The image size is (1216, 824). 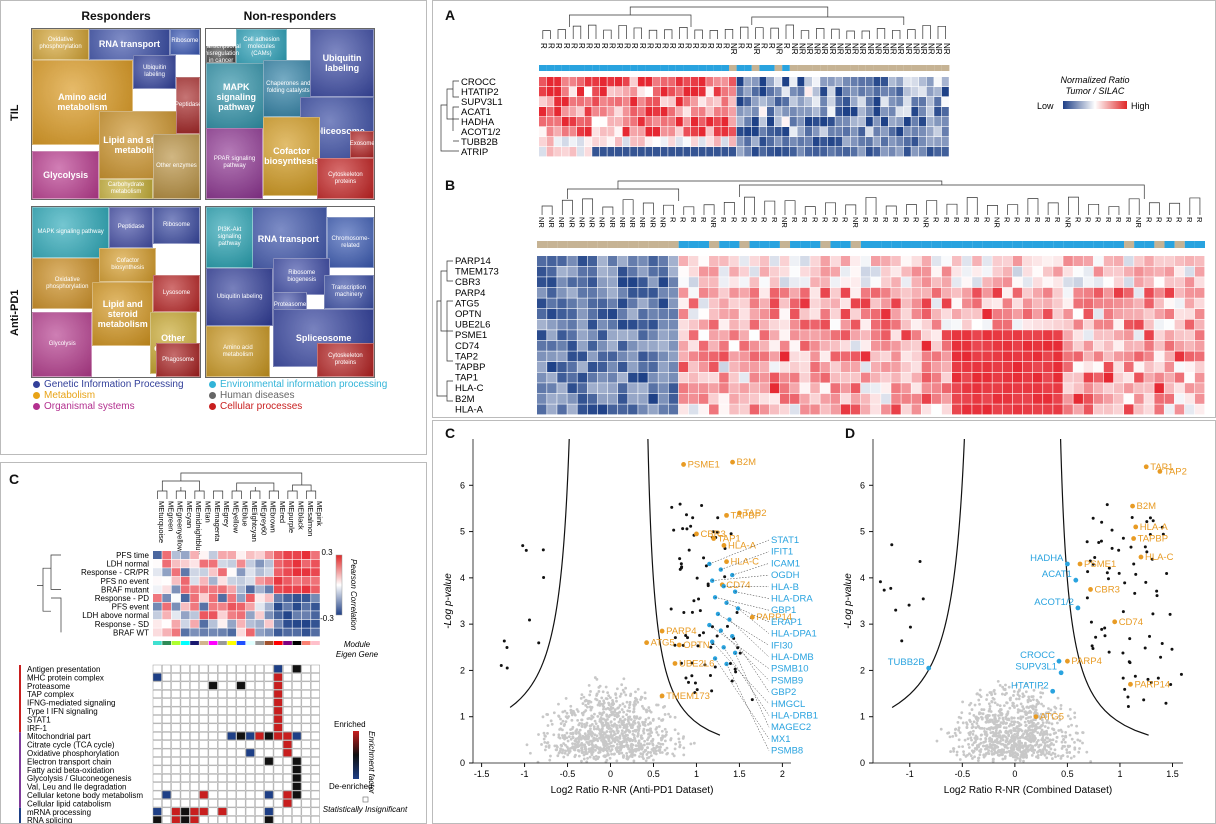 I want to click on sample-label-b: R, so click(x=946, y=220).